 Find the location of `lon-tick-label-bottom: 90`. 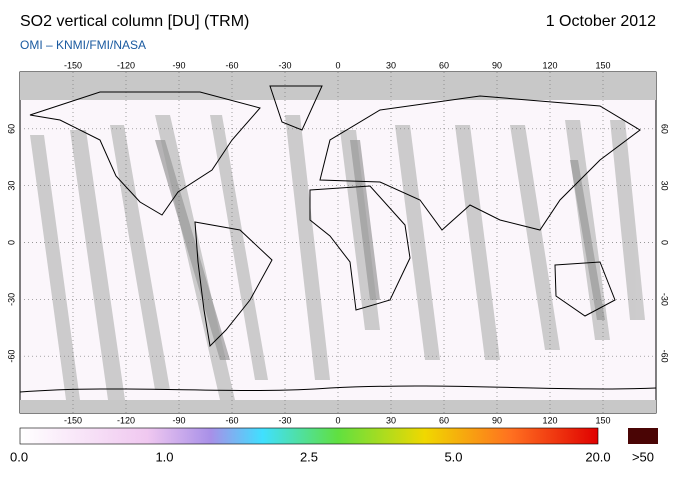

lon-tick-label-bottom: 90 is located at coordinates (497, 420).